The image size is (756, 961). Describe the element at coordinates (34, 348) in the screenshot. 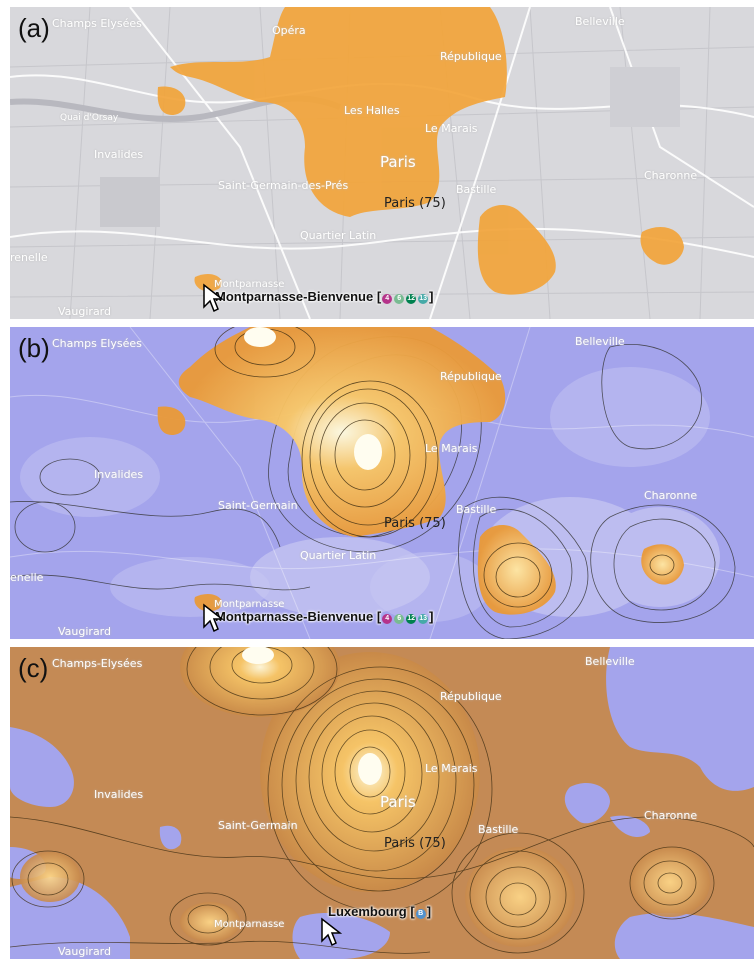

I see `panel-label-b: (b)` at that location.